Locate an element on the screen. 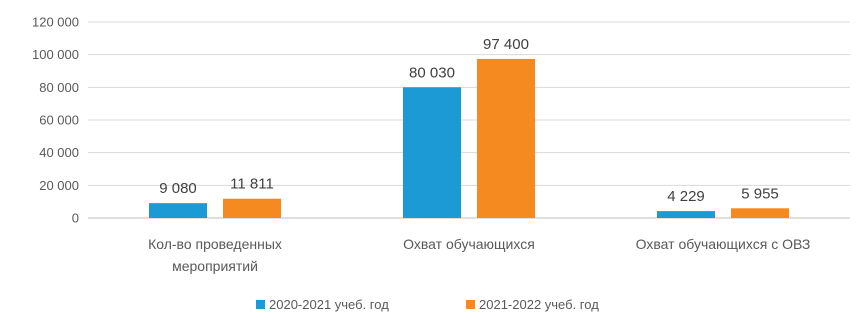  y-tick-label: 40 000 is located at coordinates (59, 152).